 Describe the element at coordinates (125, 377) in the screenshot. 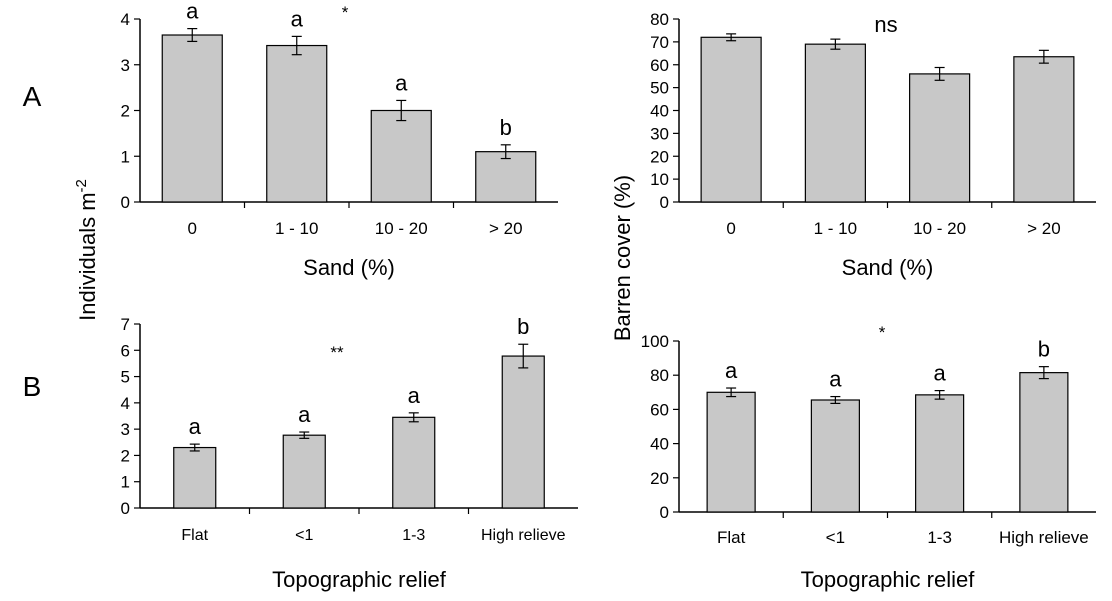

I see `y-tick-label: 5` at that location.